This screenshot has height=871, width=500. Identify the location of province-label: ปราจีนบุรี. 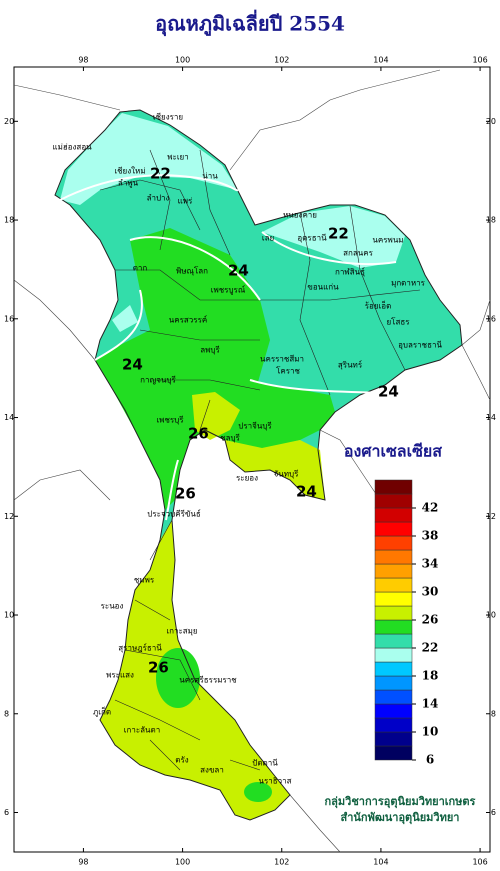
(255, 426).